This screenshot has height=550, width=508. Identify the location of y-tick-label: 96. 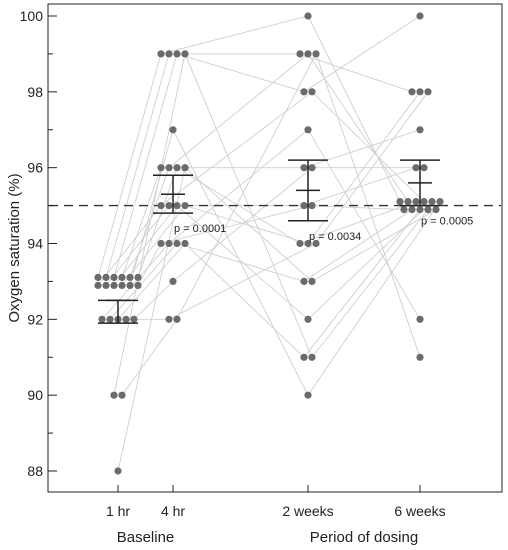
(35, 168).